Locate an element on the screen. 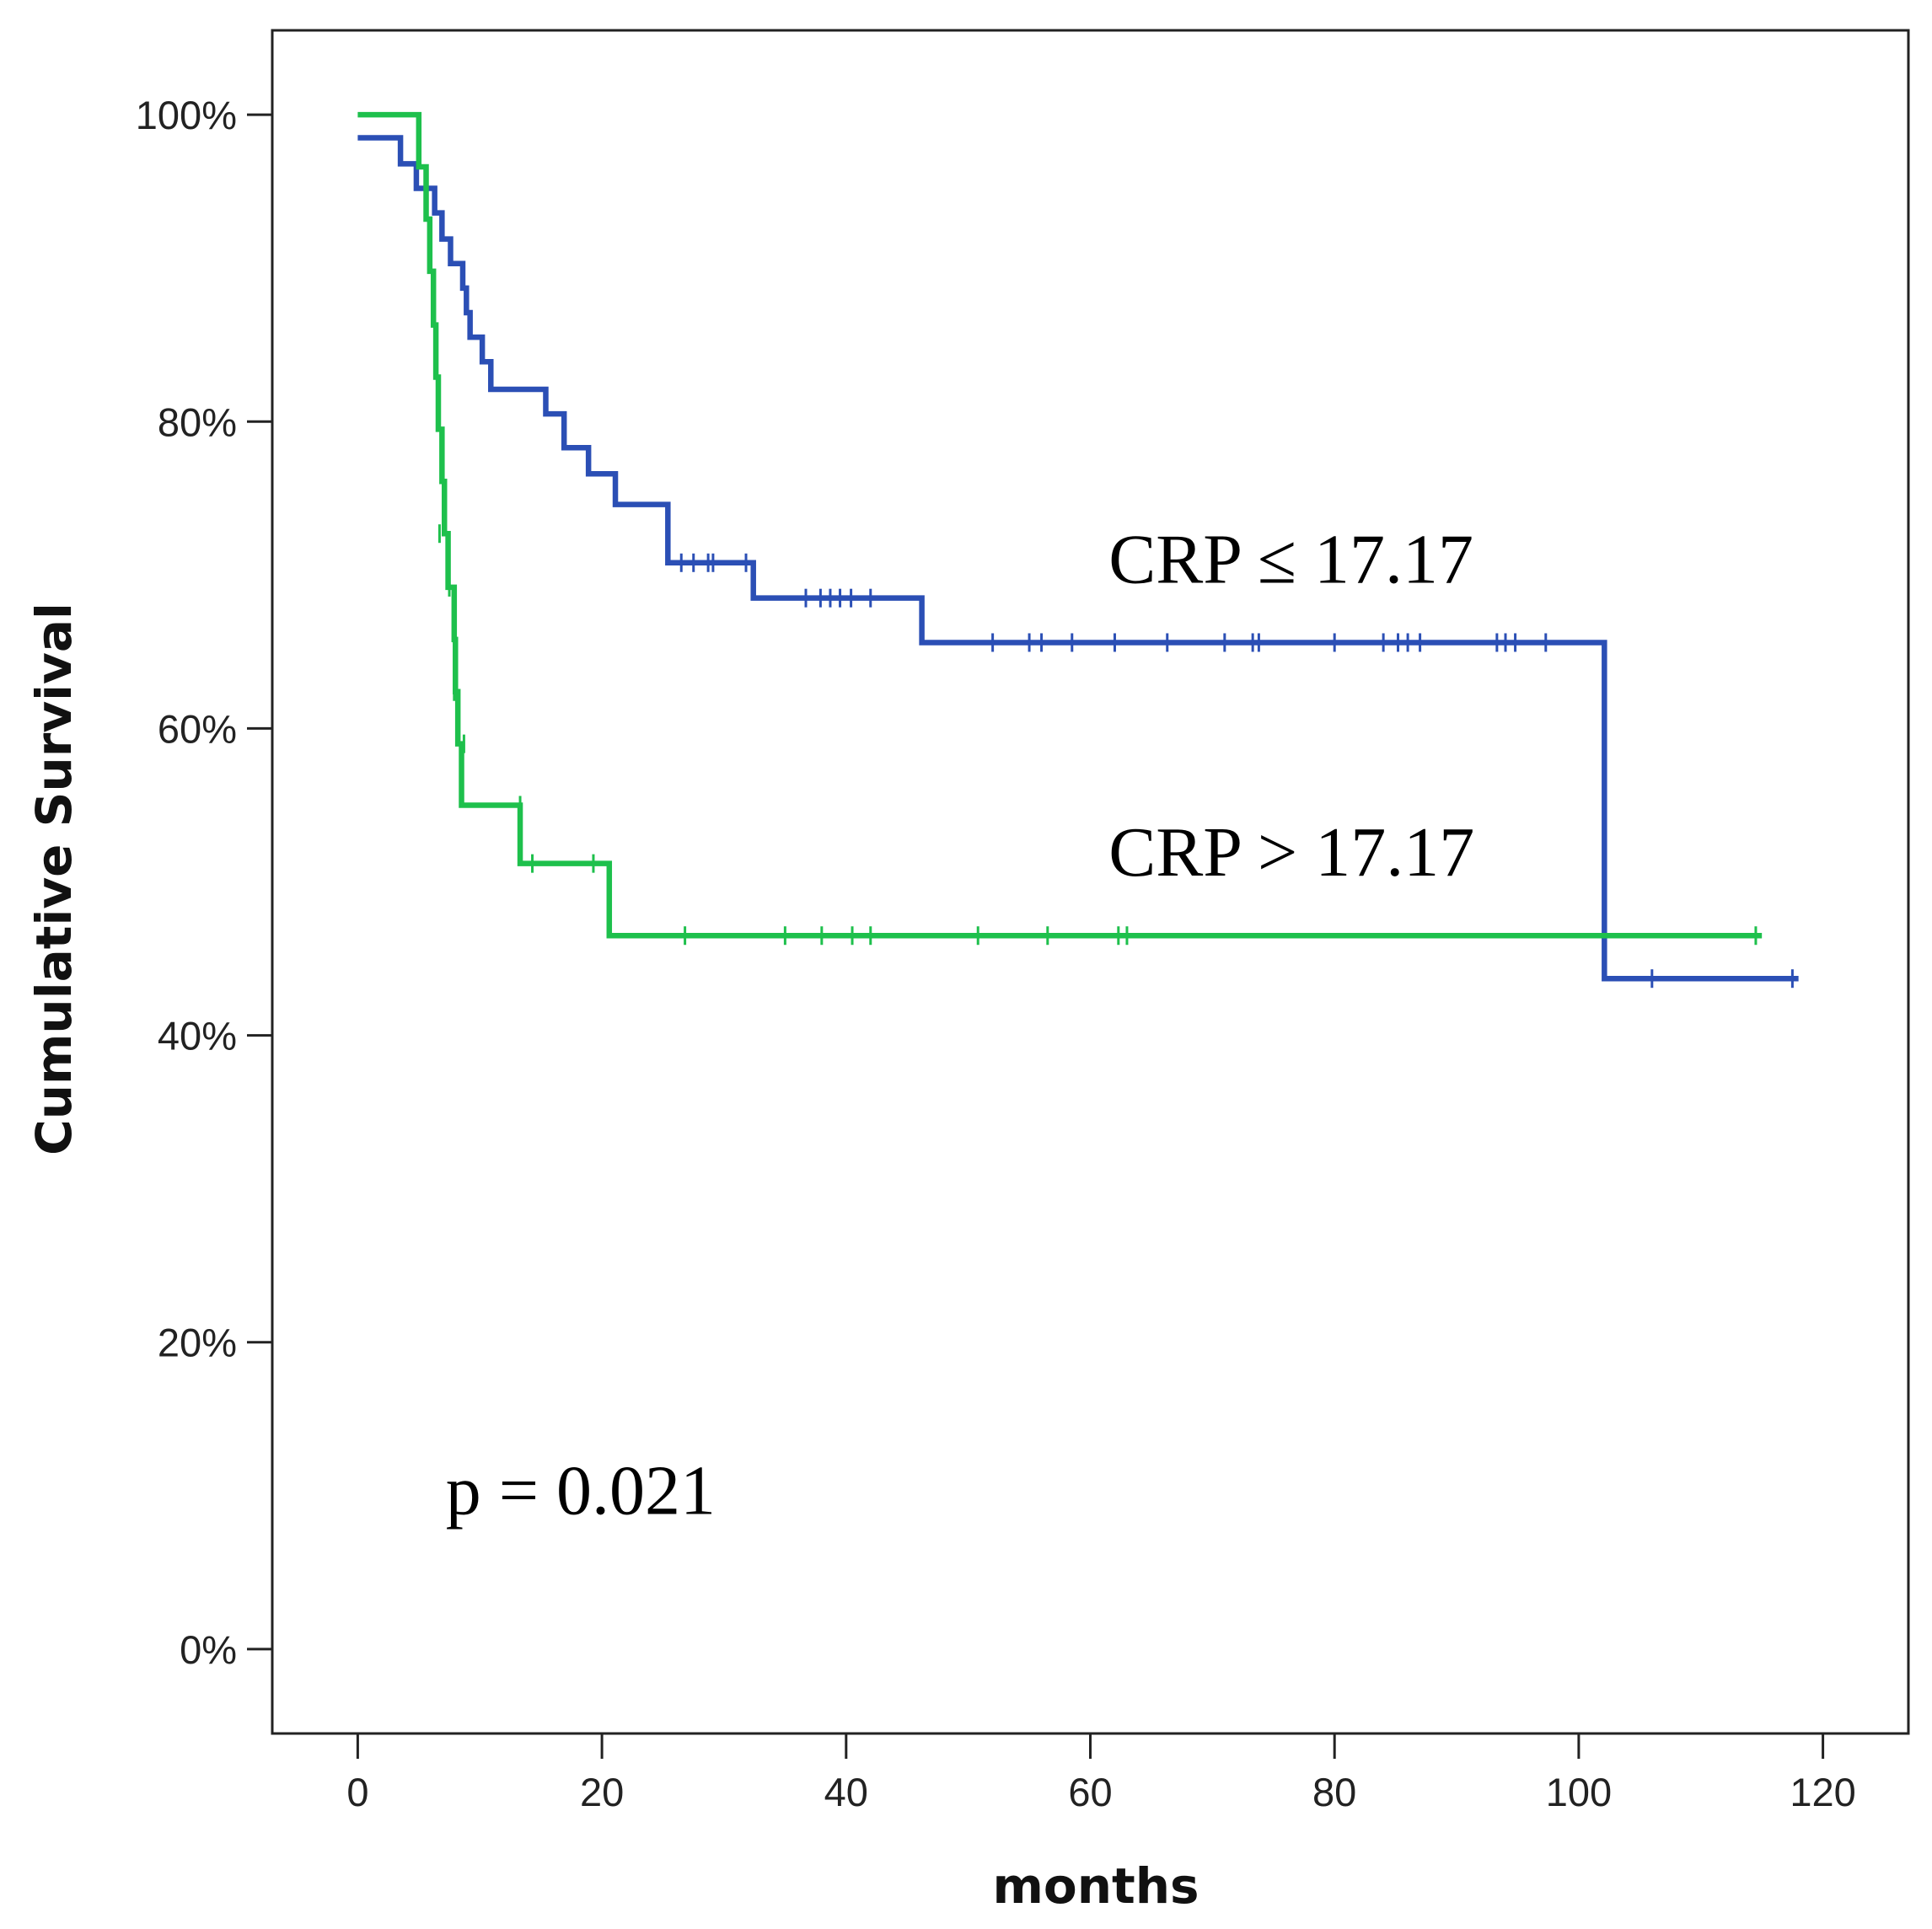  y-tick-label: 20% is located at coordinates (197, 1343).